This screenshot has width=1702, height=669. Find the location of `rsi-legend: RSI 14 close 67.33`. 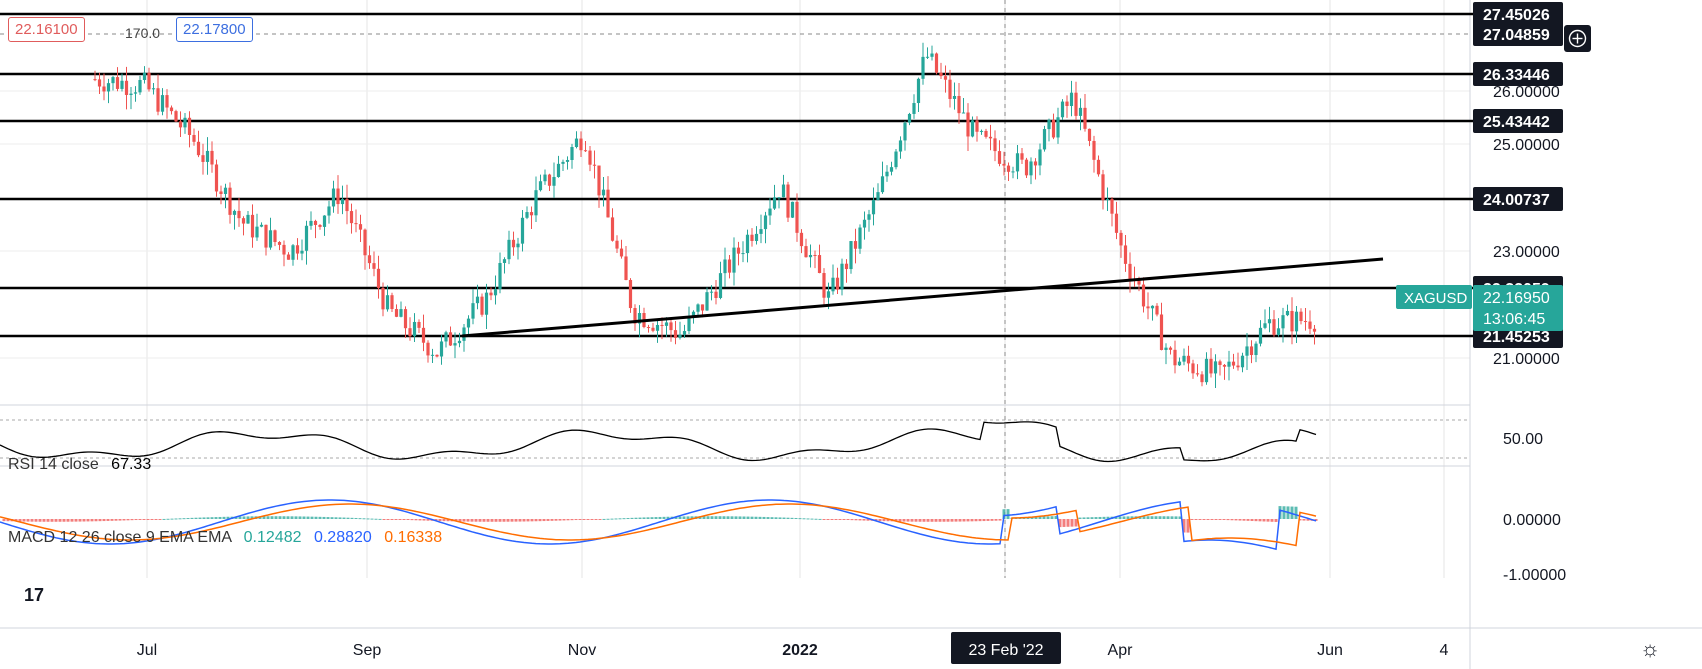

rsi-legend: RSI 14 close 67.33 is located at coordinates (79, 465).